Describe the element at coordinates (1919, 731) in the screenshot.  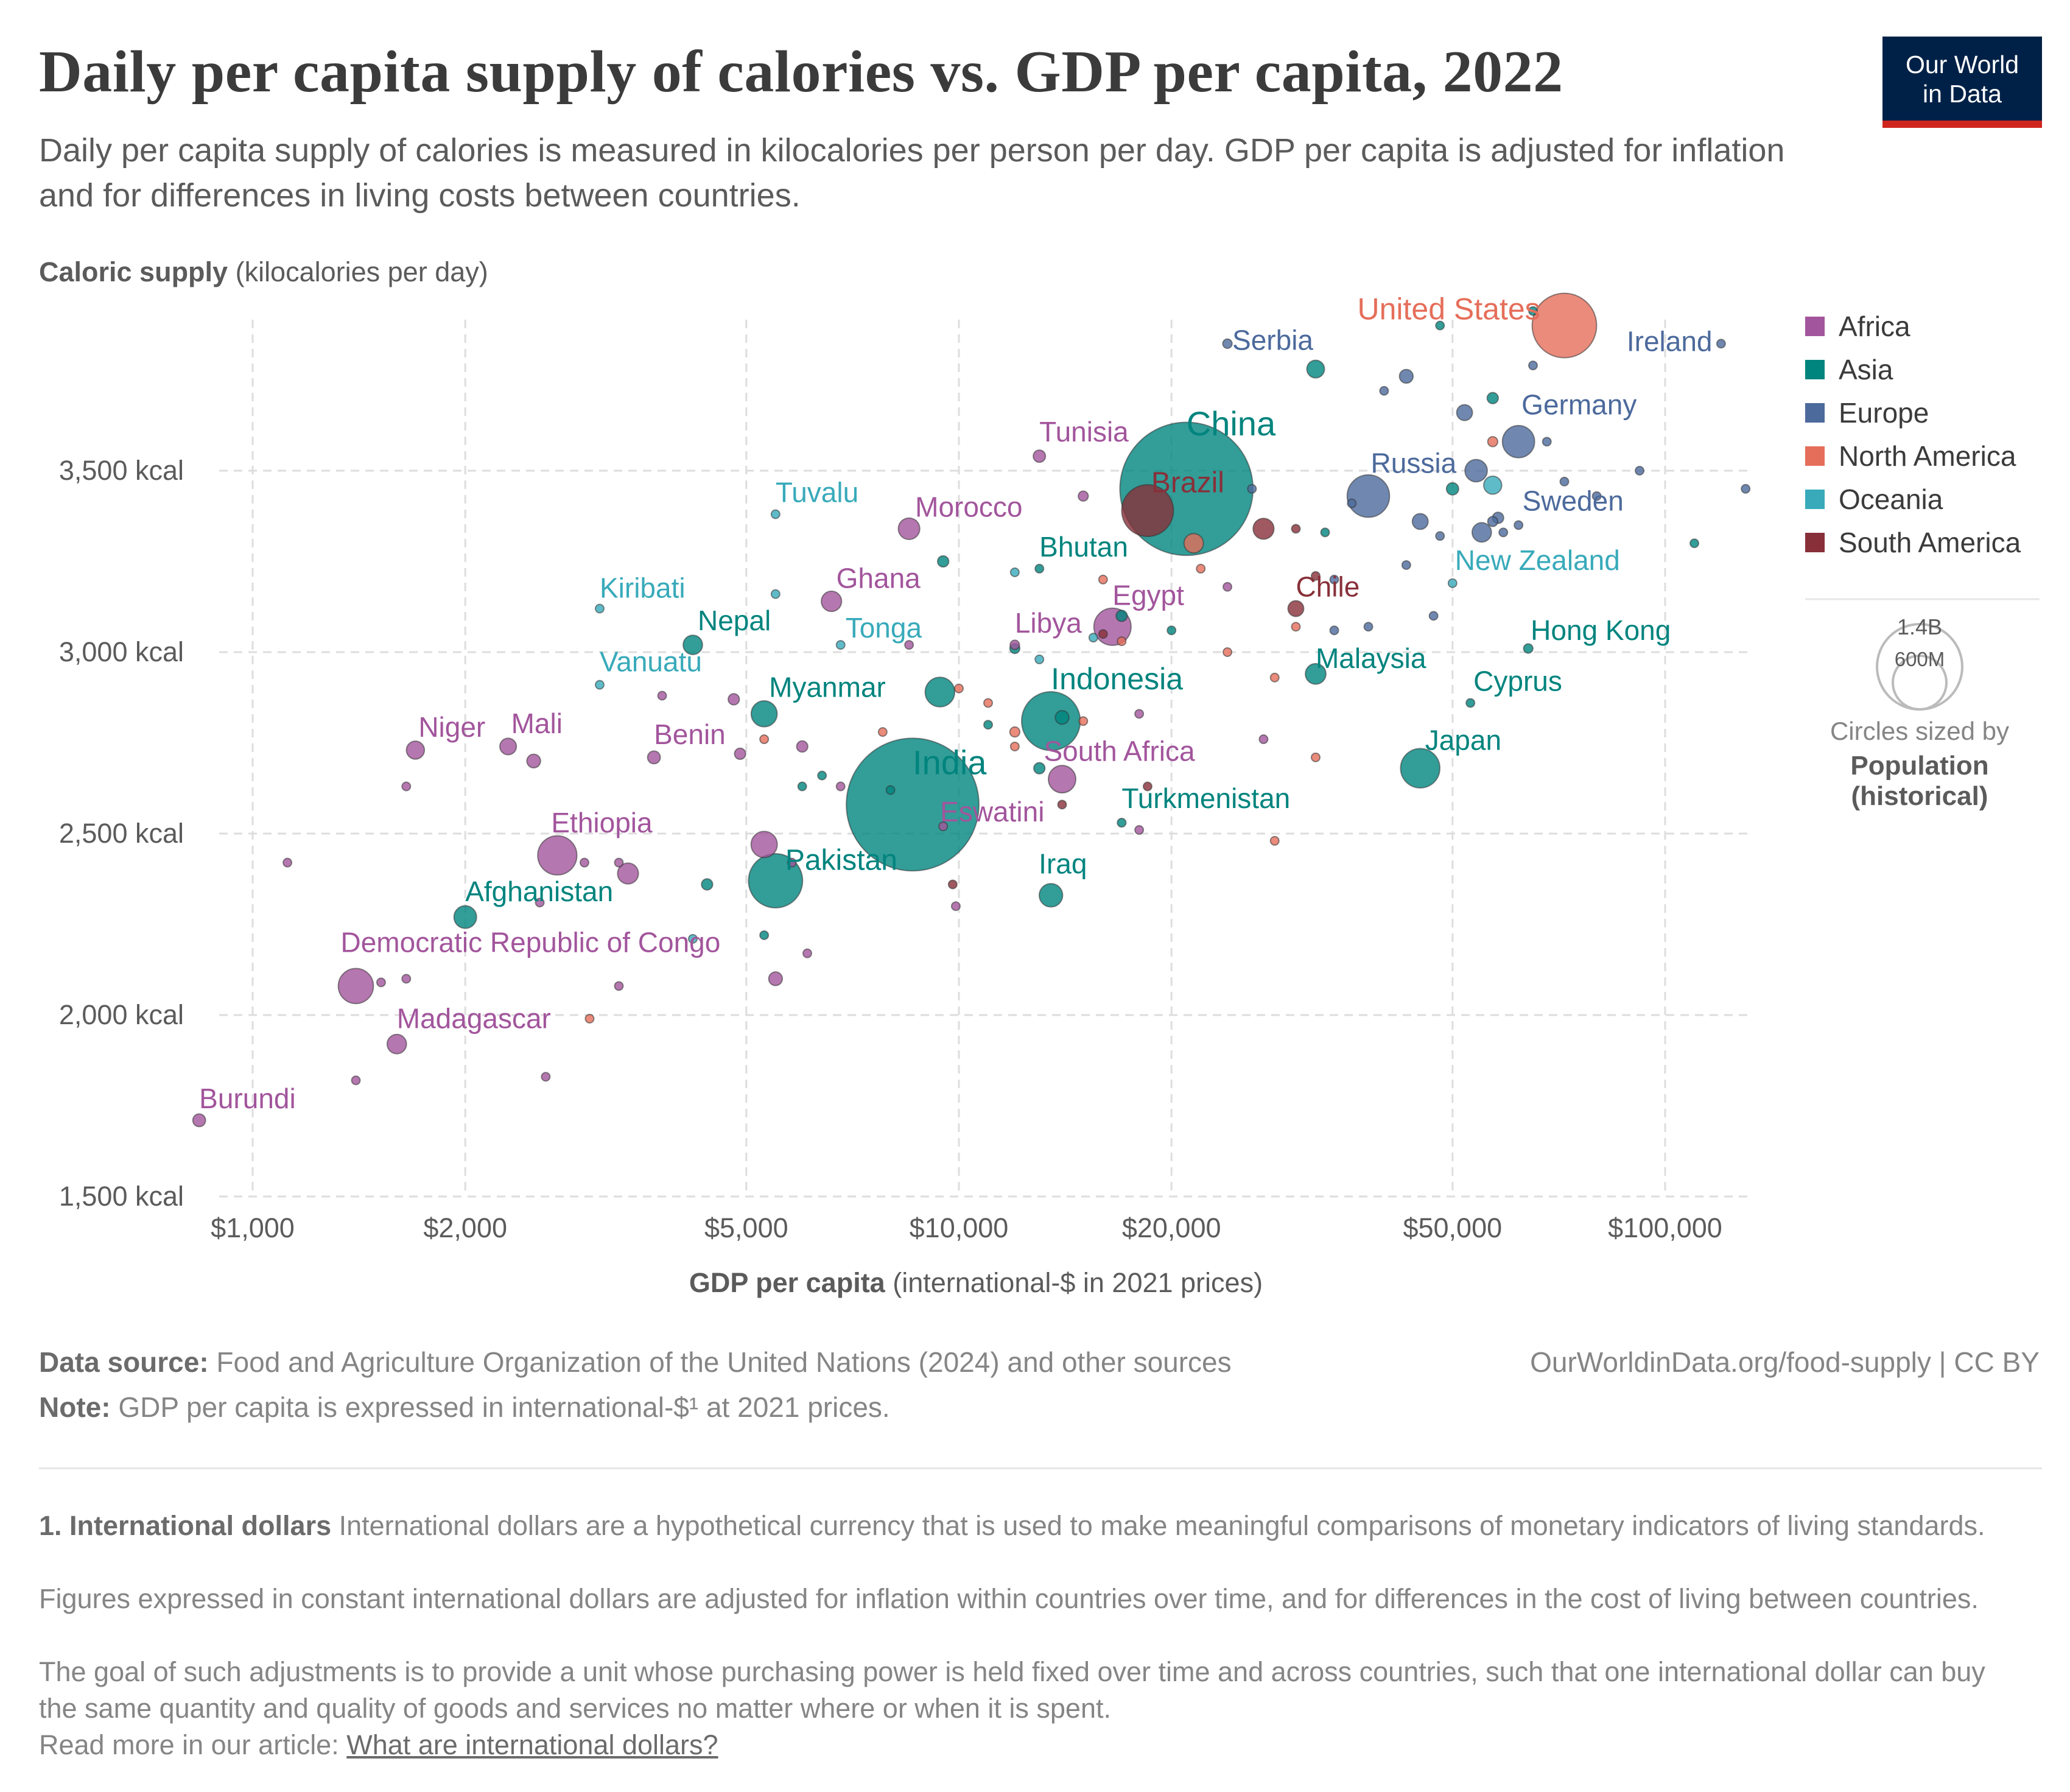
I see `size-caption: Circles sized by` at that location.